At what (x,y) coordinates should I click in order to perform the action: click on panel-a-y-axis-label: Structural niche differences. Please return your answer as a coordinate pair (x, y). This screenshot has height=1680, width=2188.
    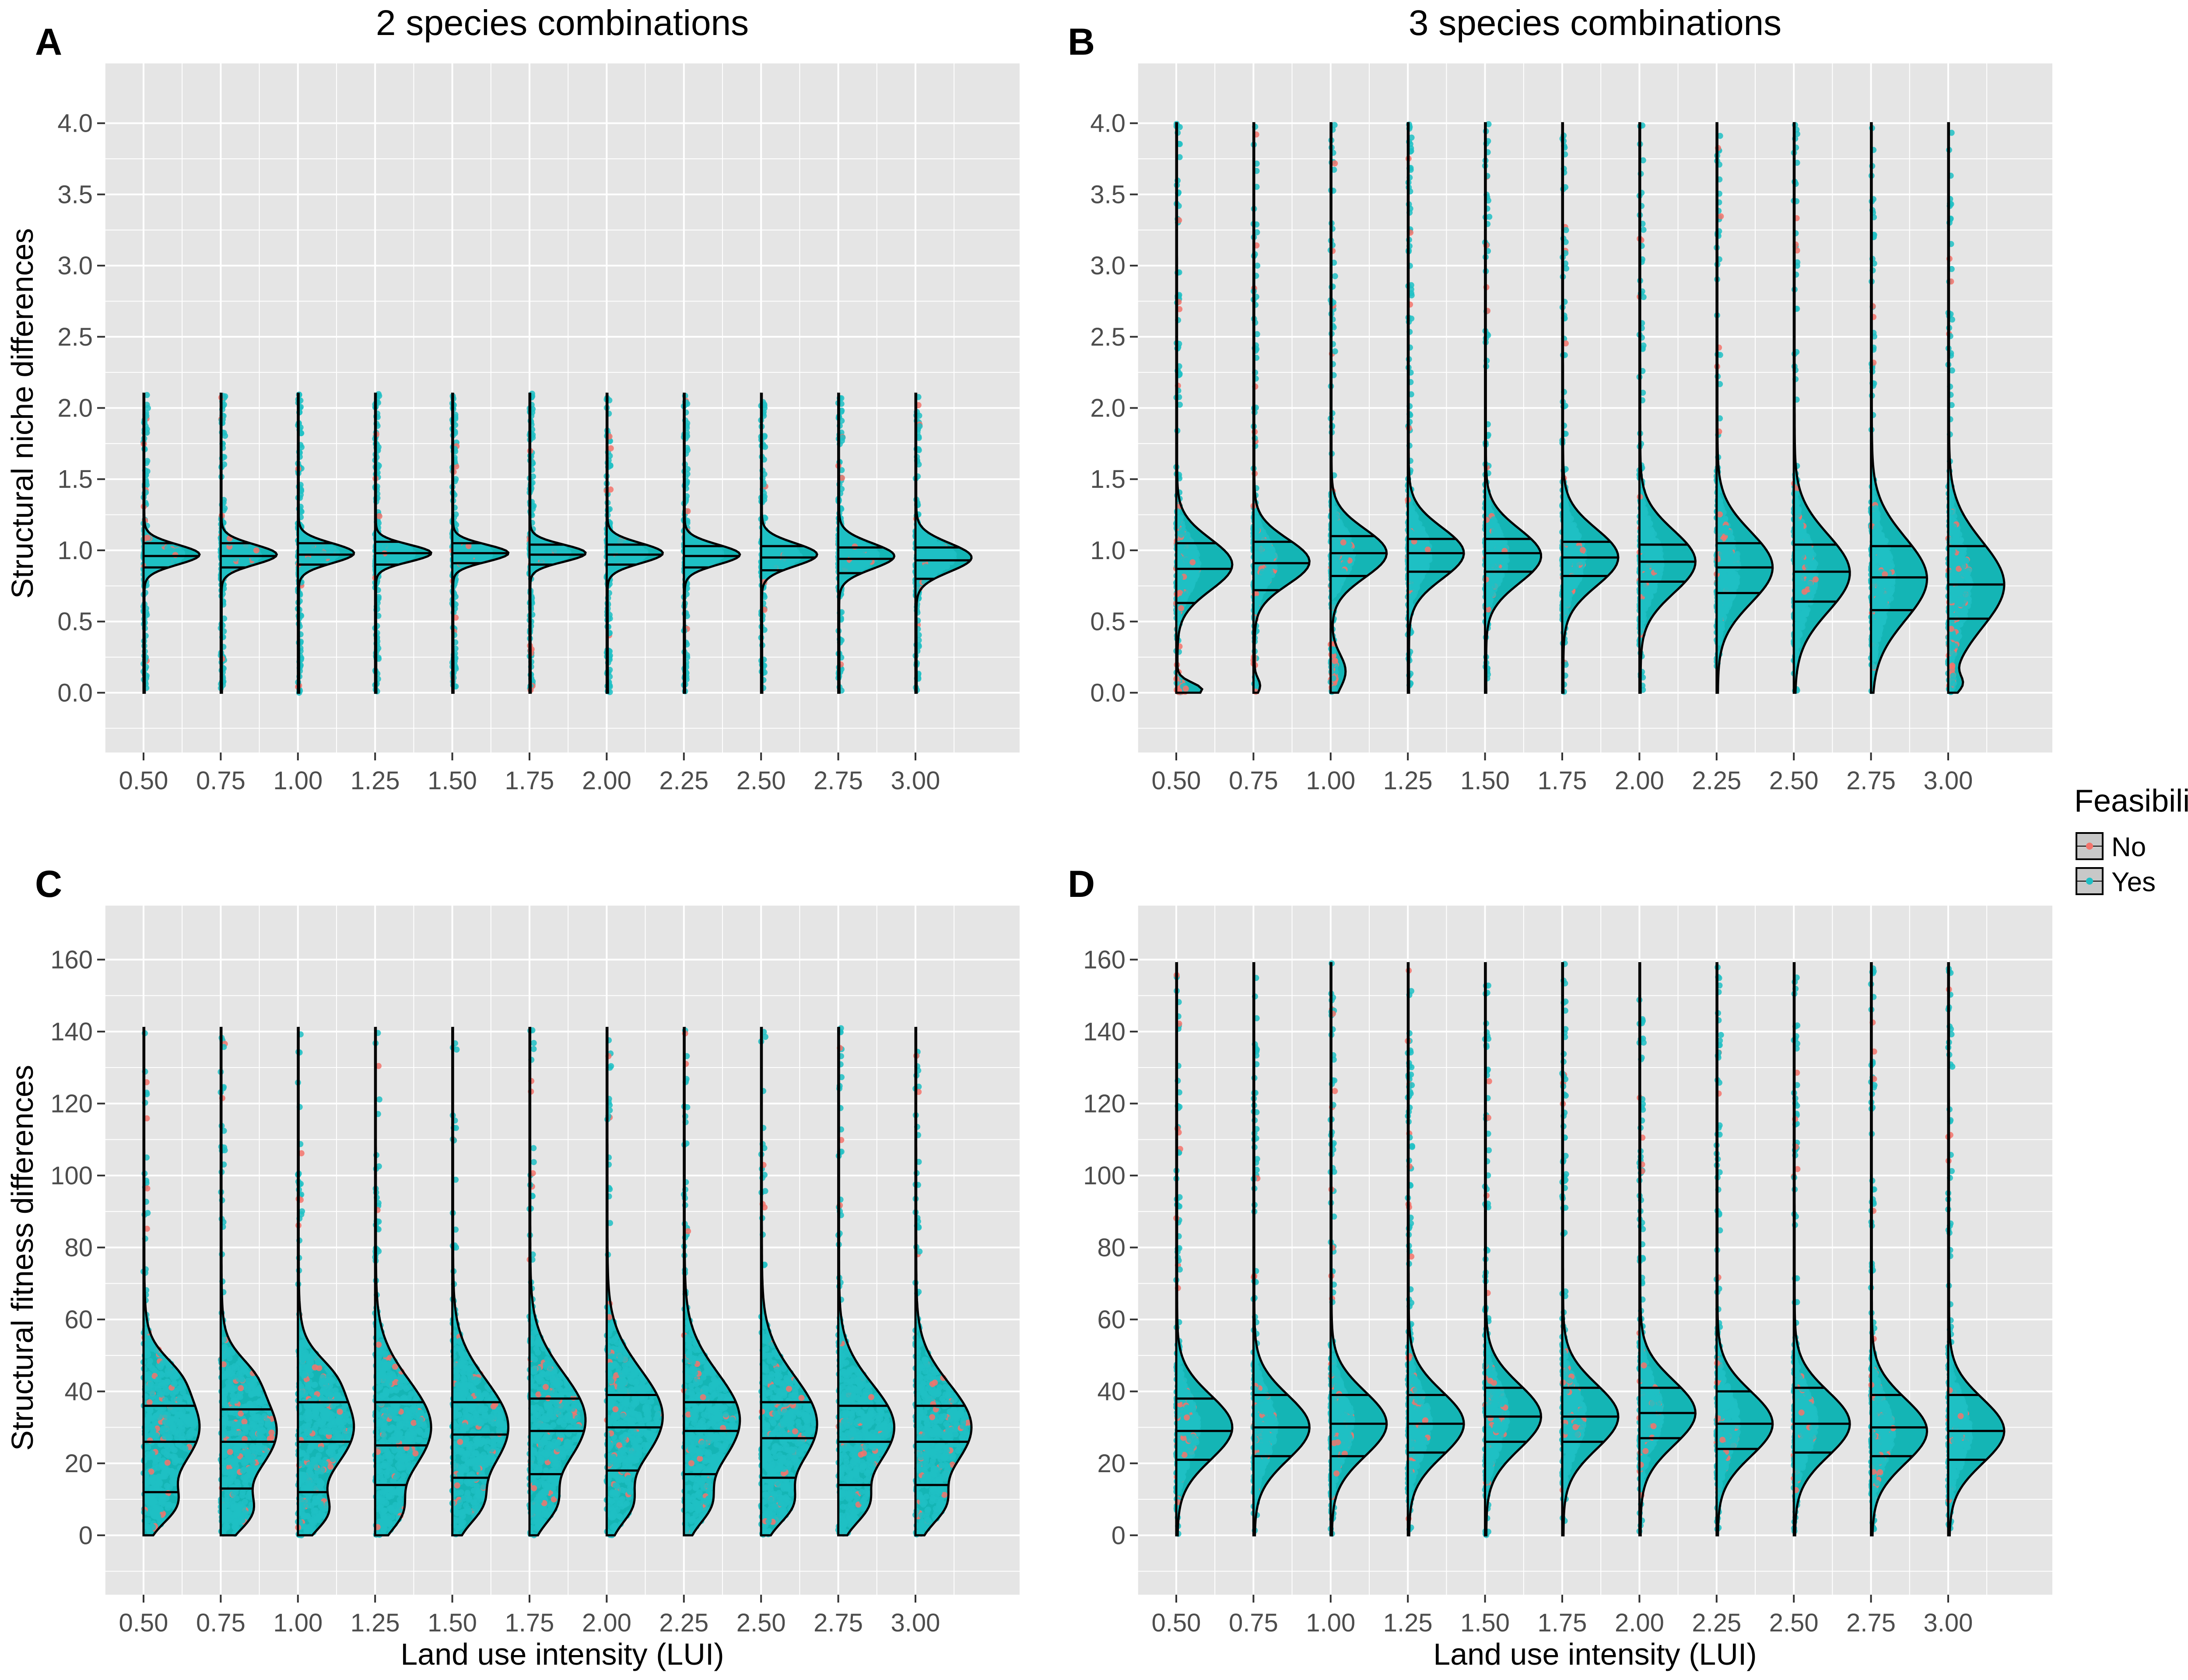
    Looking at the image, I should click on (22, 413).